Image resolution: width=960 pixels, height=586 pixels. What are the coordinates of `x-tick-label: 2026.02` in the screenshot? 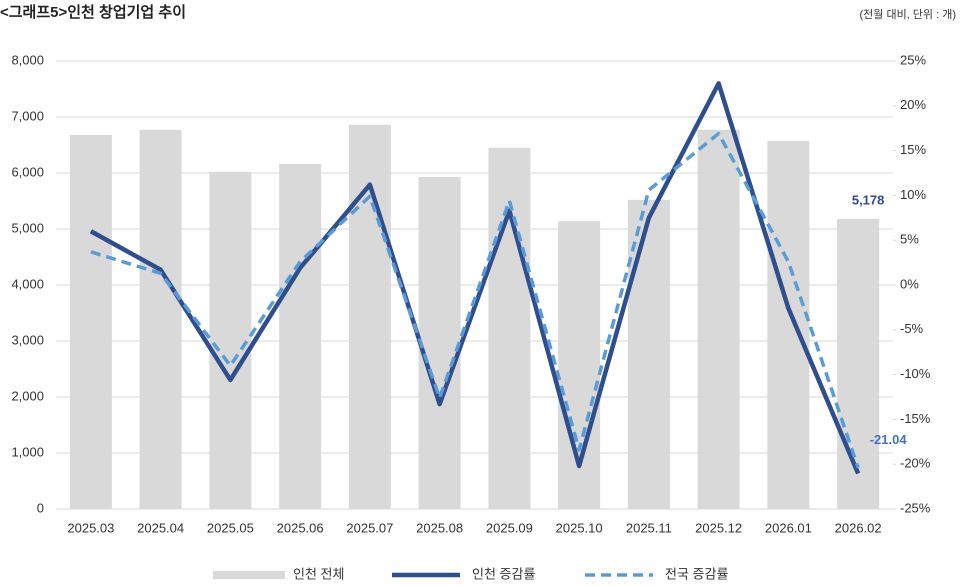 It's located at (858, 527).